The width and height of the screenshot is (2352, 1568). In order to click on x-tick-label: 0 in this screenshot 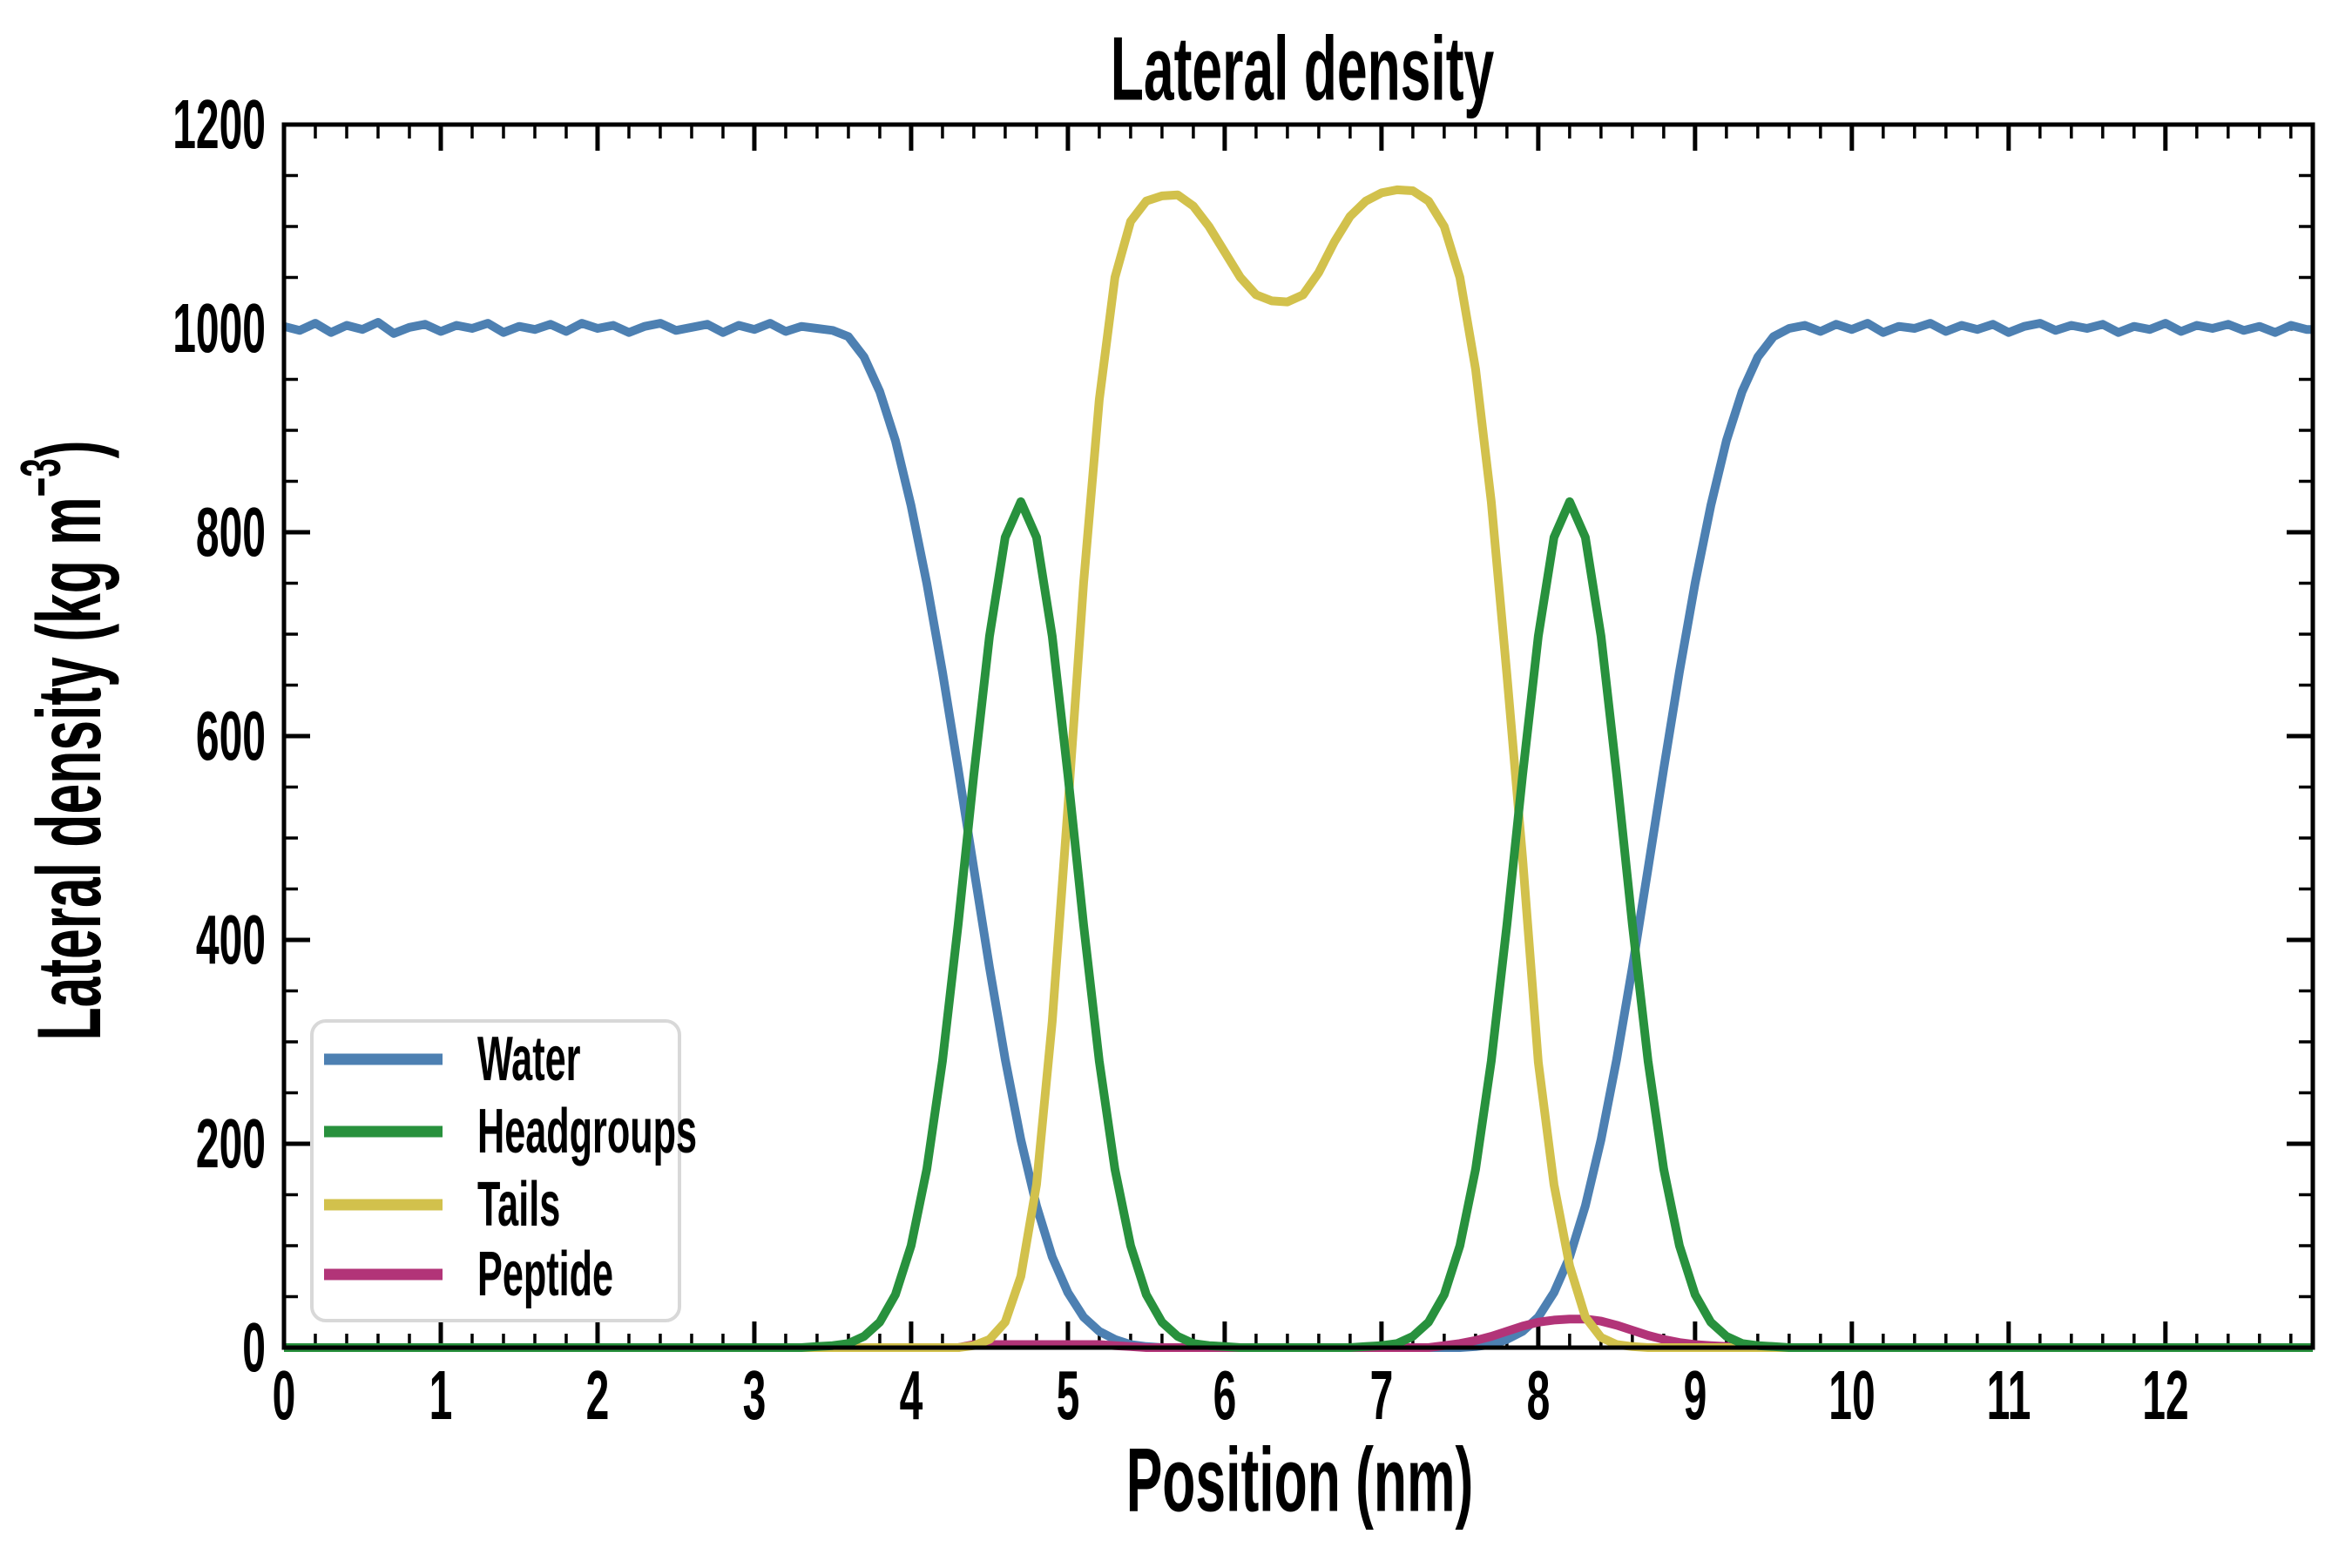, I will do `click(284, 1395)`.